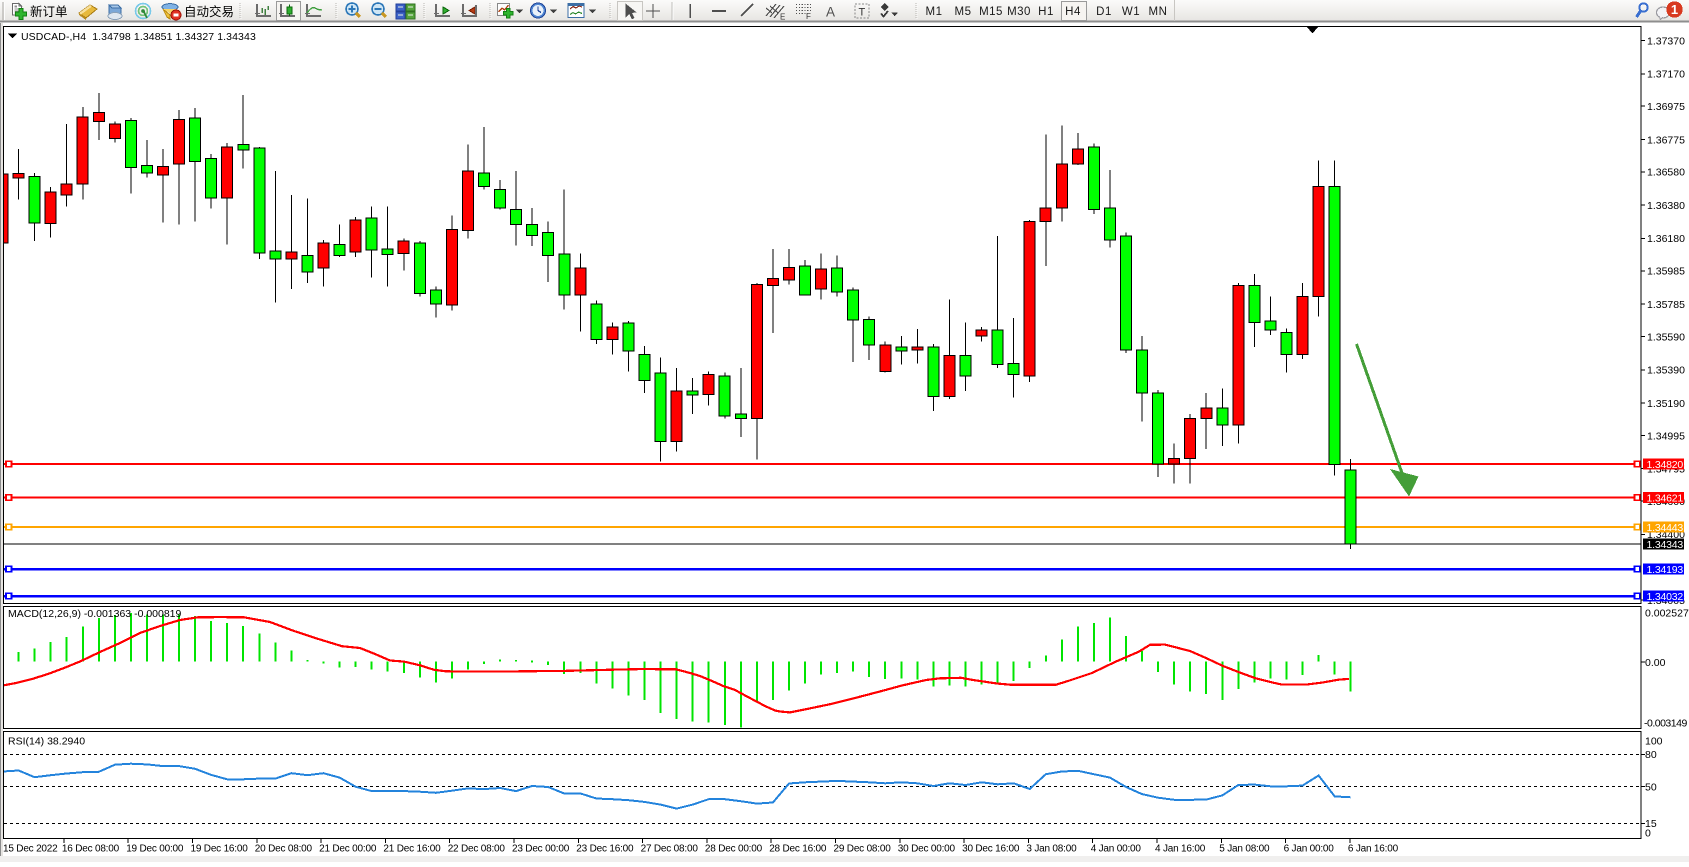 The height and width of the screenshot is (867, 1689). I want to click on svg-text: 自动交易, so click(209, 11).